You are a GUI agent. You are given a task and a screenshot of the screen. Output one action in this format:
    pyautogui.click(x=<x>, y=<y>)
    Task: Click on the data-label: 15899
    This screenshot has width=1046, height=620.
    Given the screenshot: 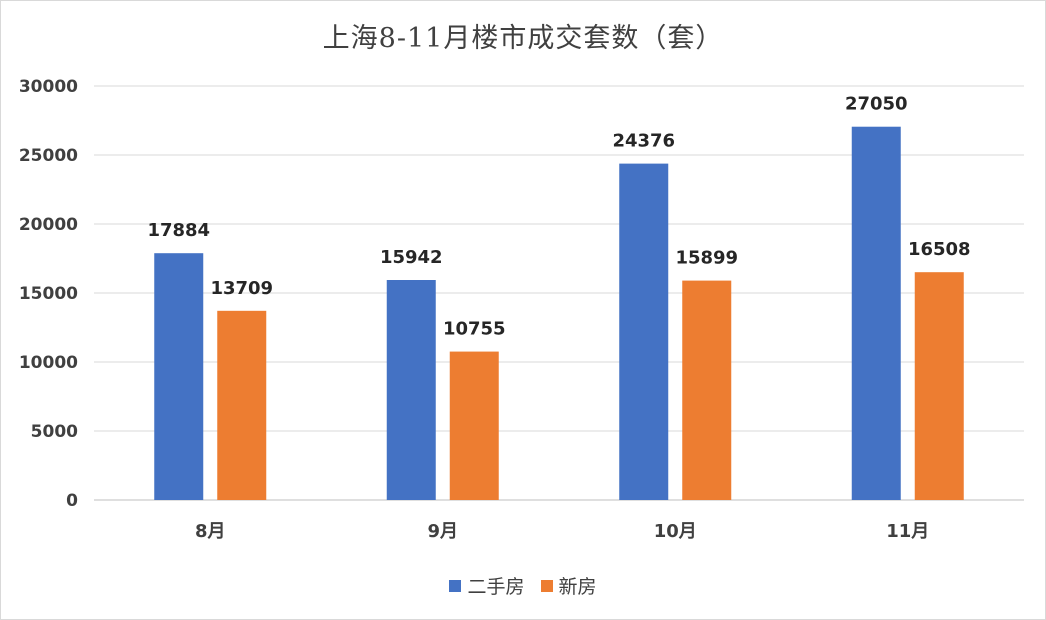 What is the action you would take?
    pyautogui.click(x=706, y=258)
    